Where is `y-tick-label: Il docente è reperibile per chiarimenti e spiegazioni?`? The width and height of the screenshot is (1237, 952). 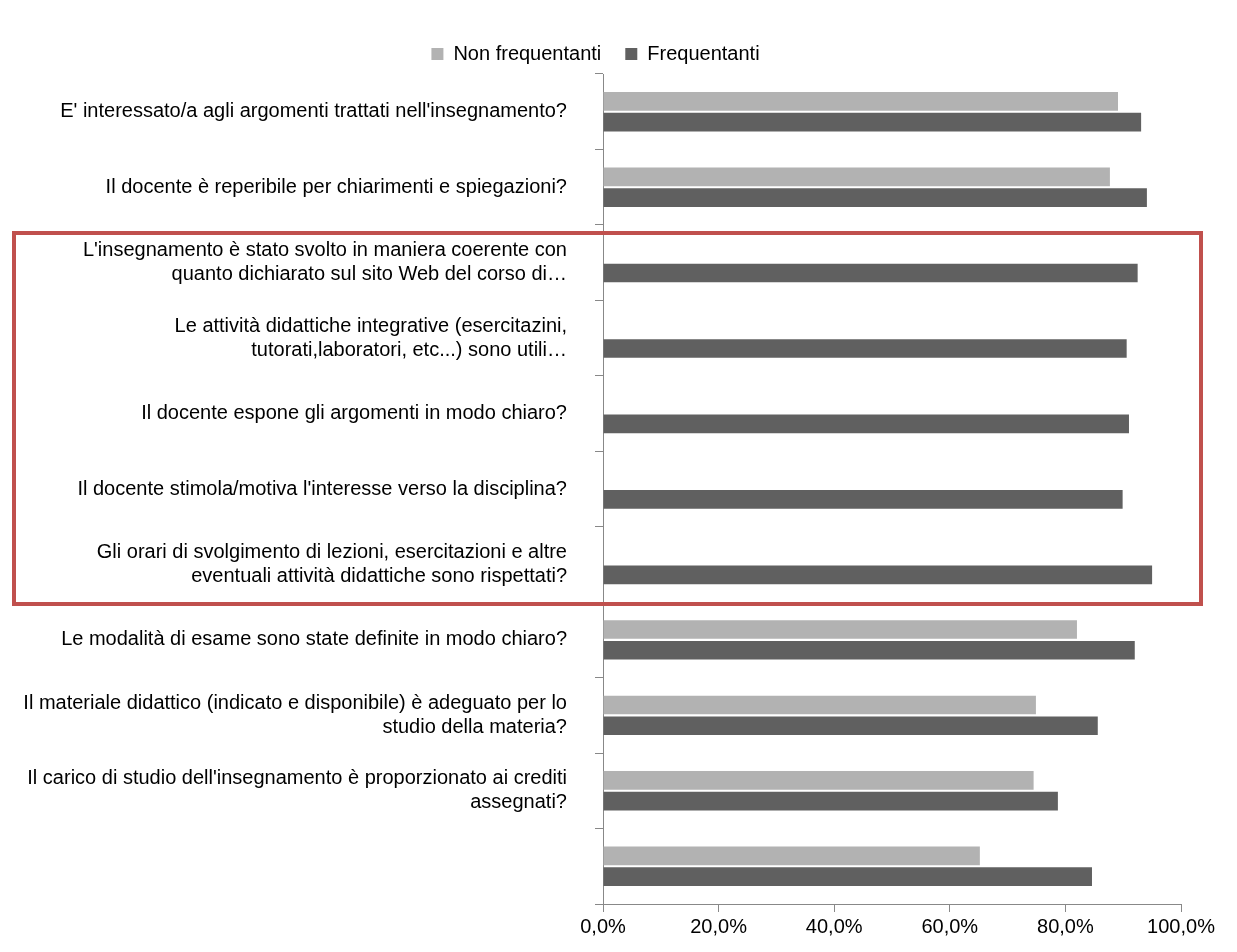
y-tick-label: Il docente è reperibile per chiarimenti e spiegazioni? is located at coordinates (336, 185).